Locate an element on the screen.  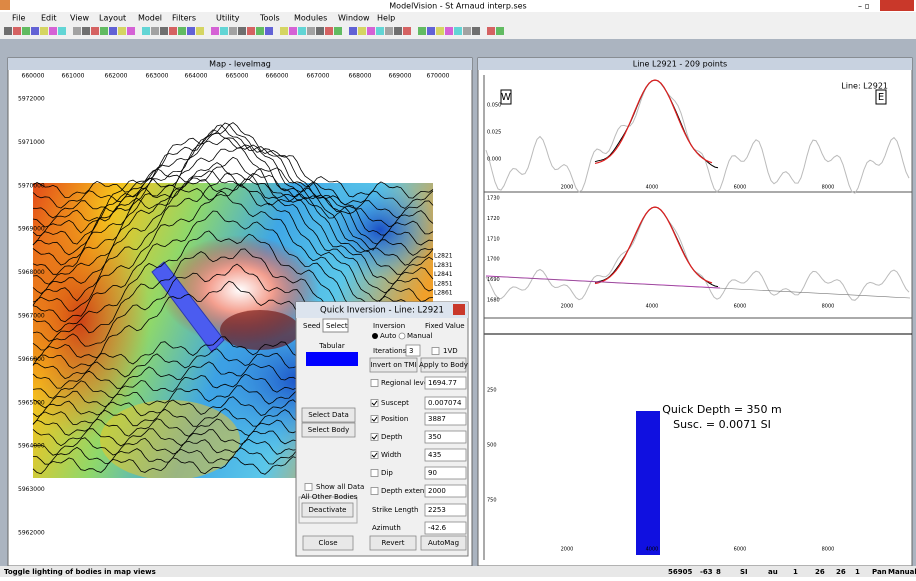
close-button is located at coordinates (897, 5).